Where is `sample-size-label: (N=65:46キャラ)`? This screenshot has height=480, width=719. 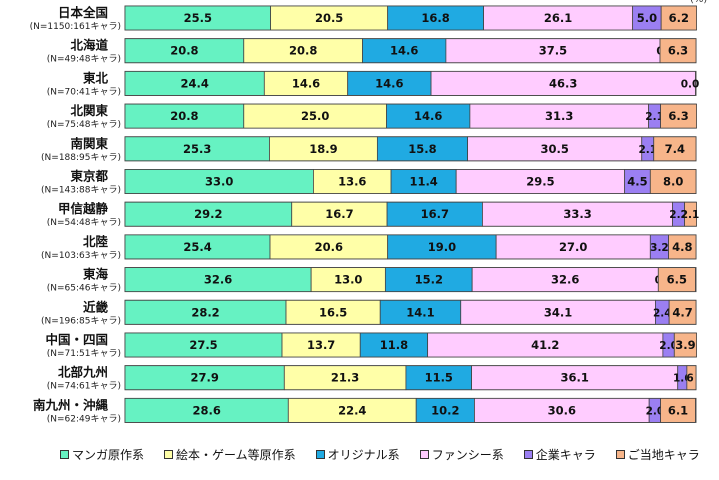
sample-size-label: (N=65:46キャラ) is located at coordinates (84, 288).